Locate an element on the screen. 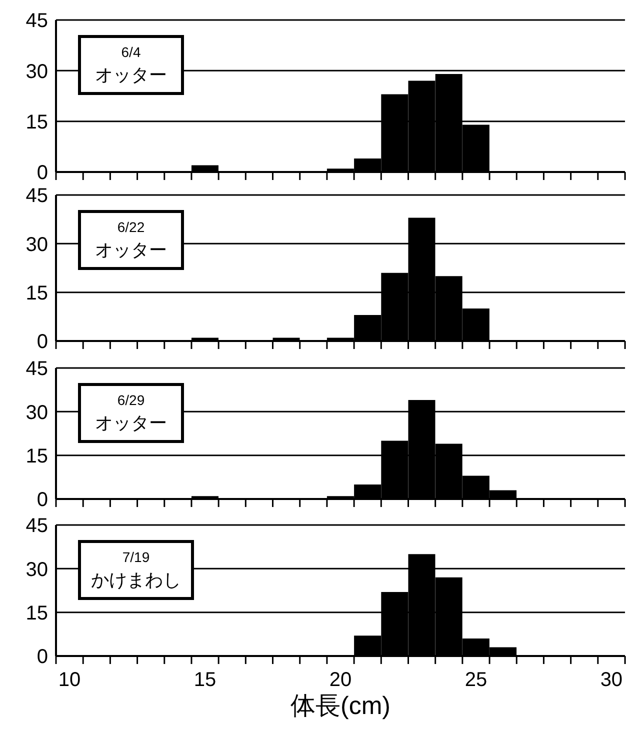 Image resolution: width=626 pixels, height=731 pixels. x-tick-label: 30 is located at coordinates (611, 680).